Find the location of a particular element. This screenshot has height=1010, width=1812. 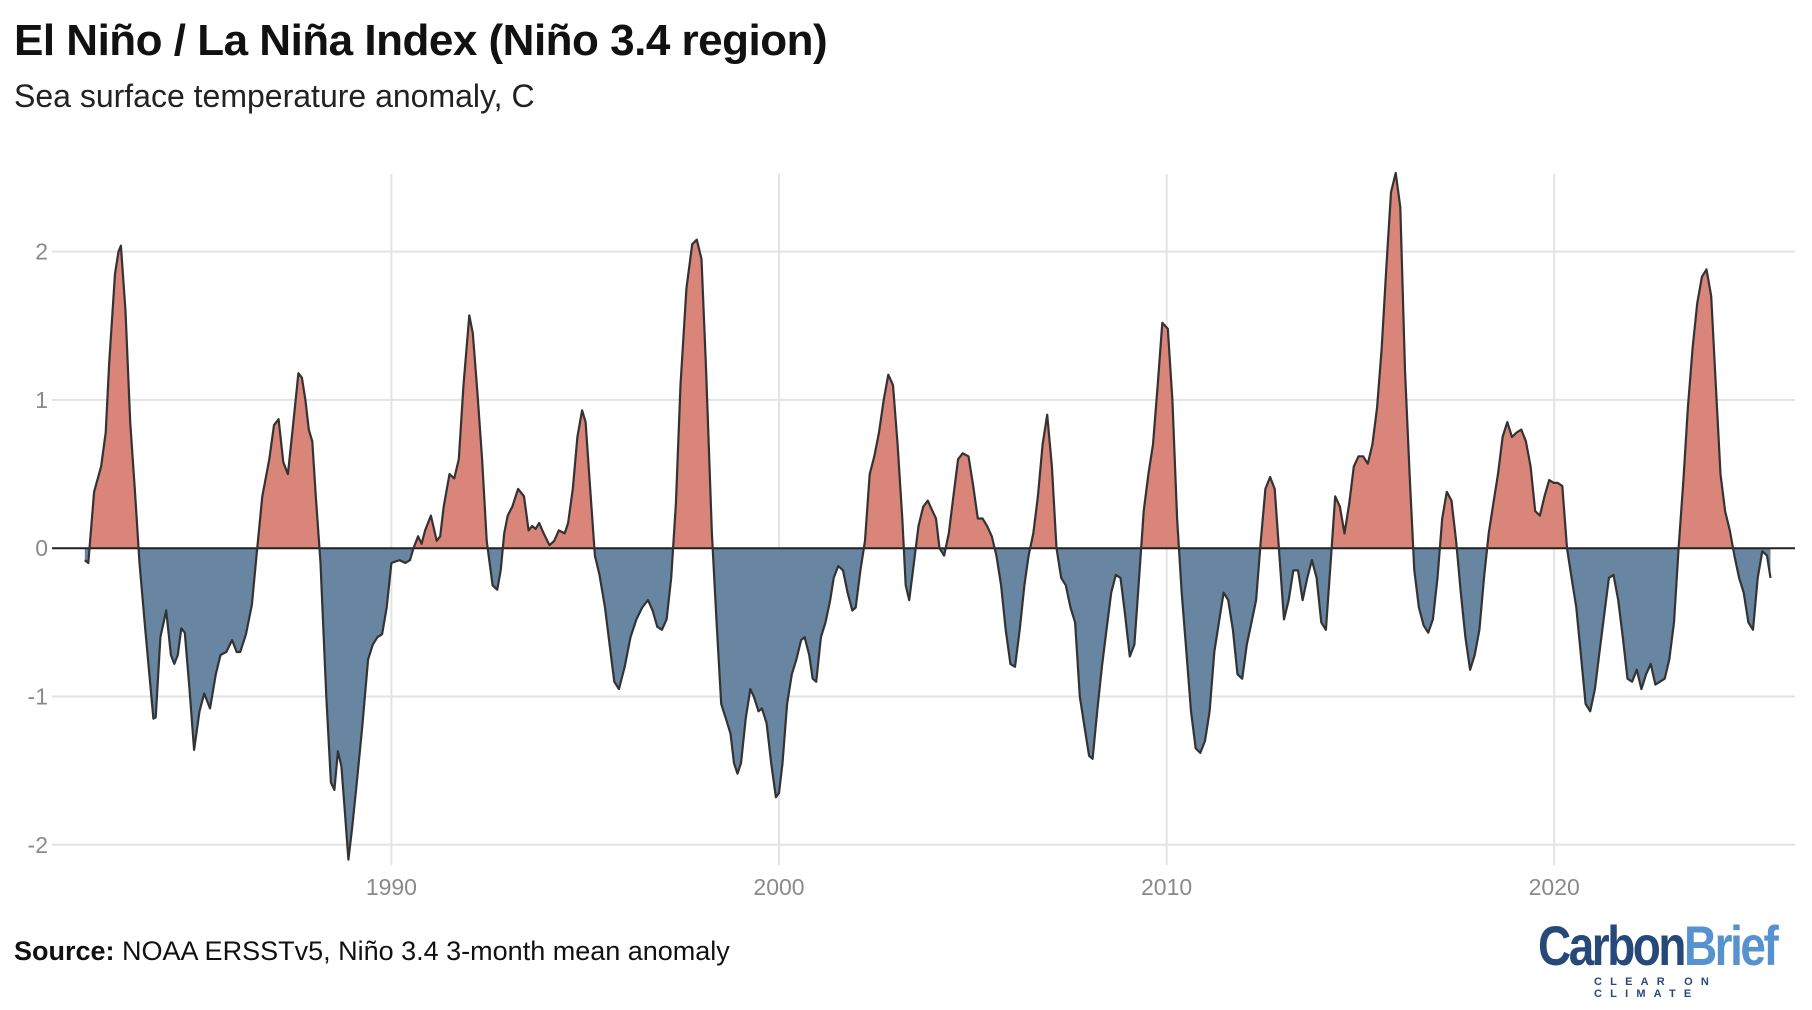

logo-carbon: Carbon is located at coordinates (1612, 945).